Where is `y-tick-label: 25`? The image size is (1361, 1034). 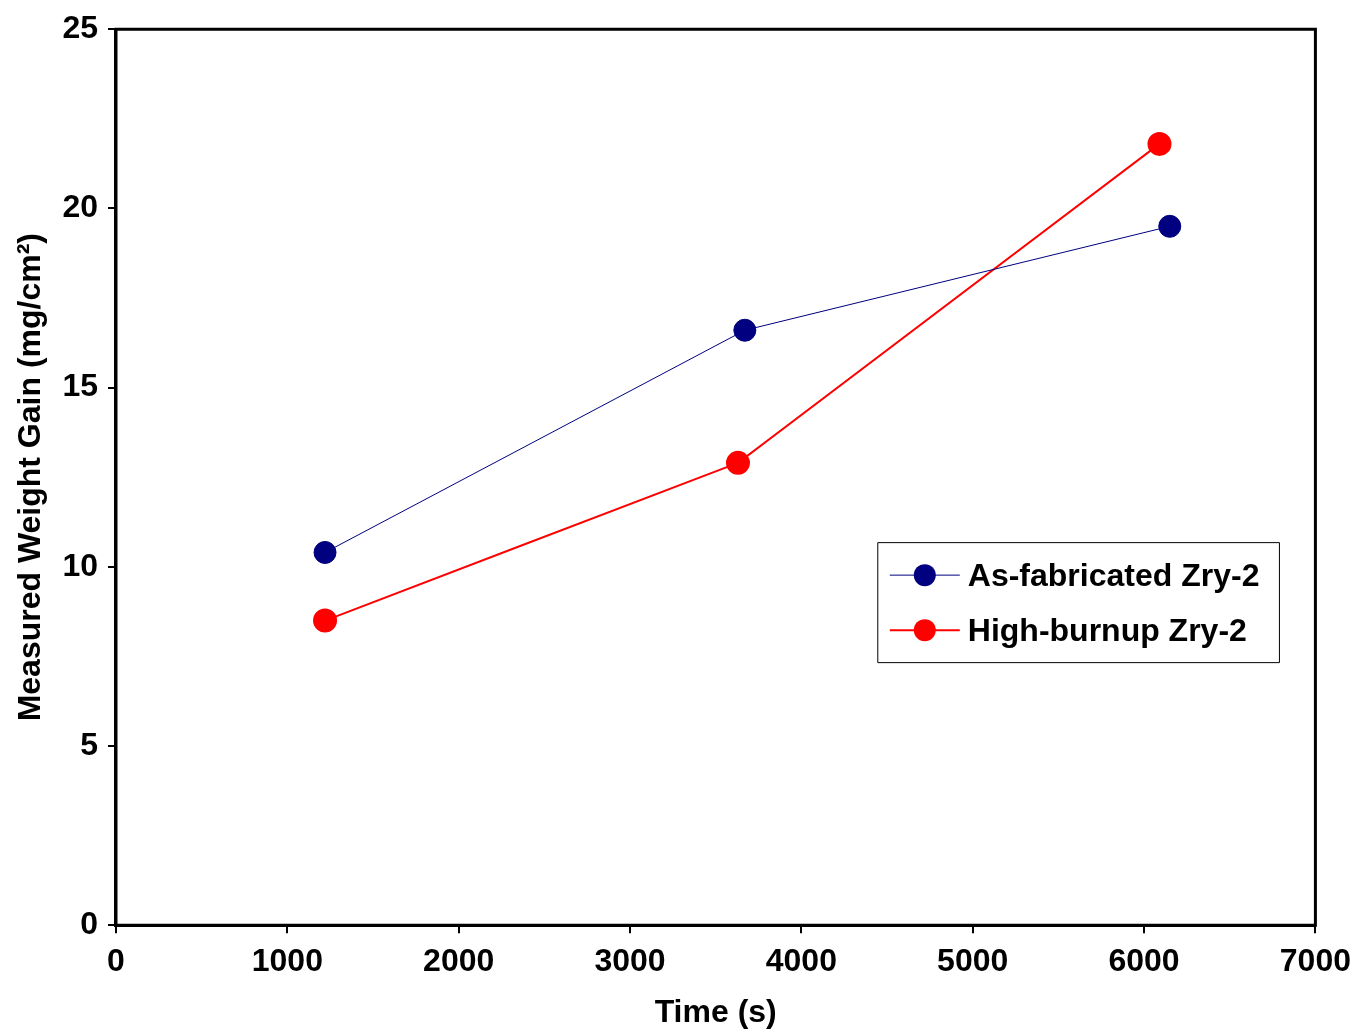
y-tick-label: 25 is located at coordinates (80, 27).